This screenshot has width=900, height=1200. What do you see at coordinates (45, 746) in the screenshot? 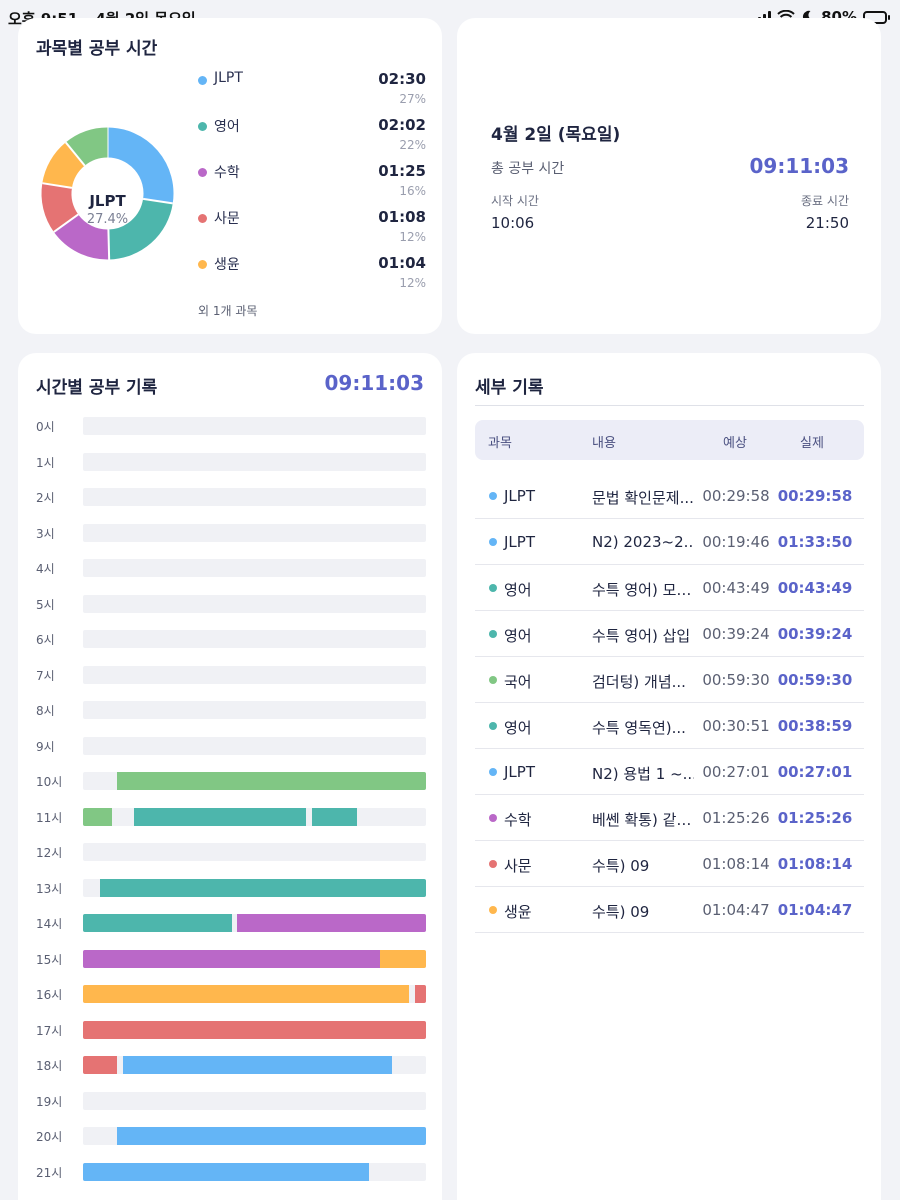
I see `timeline-hour-label: 9시` at bounding box center [45, 746].